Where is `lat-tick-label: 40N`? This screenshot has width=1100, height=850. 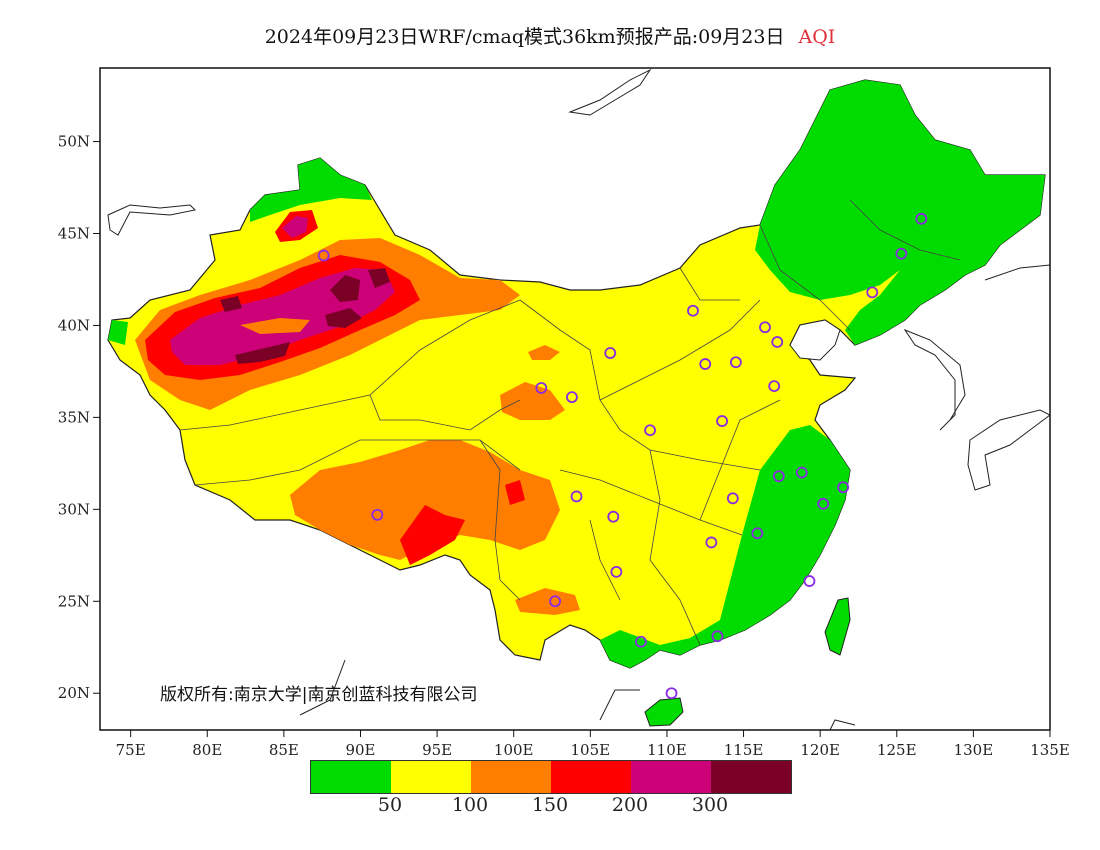 lat-tick-label: 40N is located at coordinates (74, 325).